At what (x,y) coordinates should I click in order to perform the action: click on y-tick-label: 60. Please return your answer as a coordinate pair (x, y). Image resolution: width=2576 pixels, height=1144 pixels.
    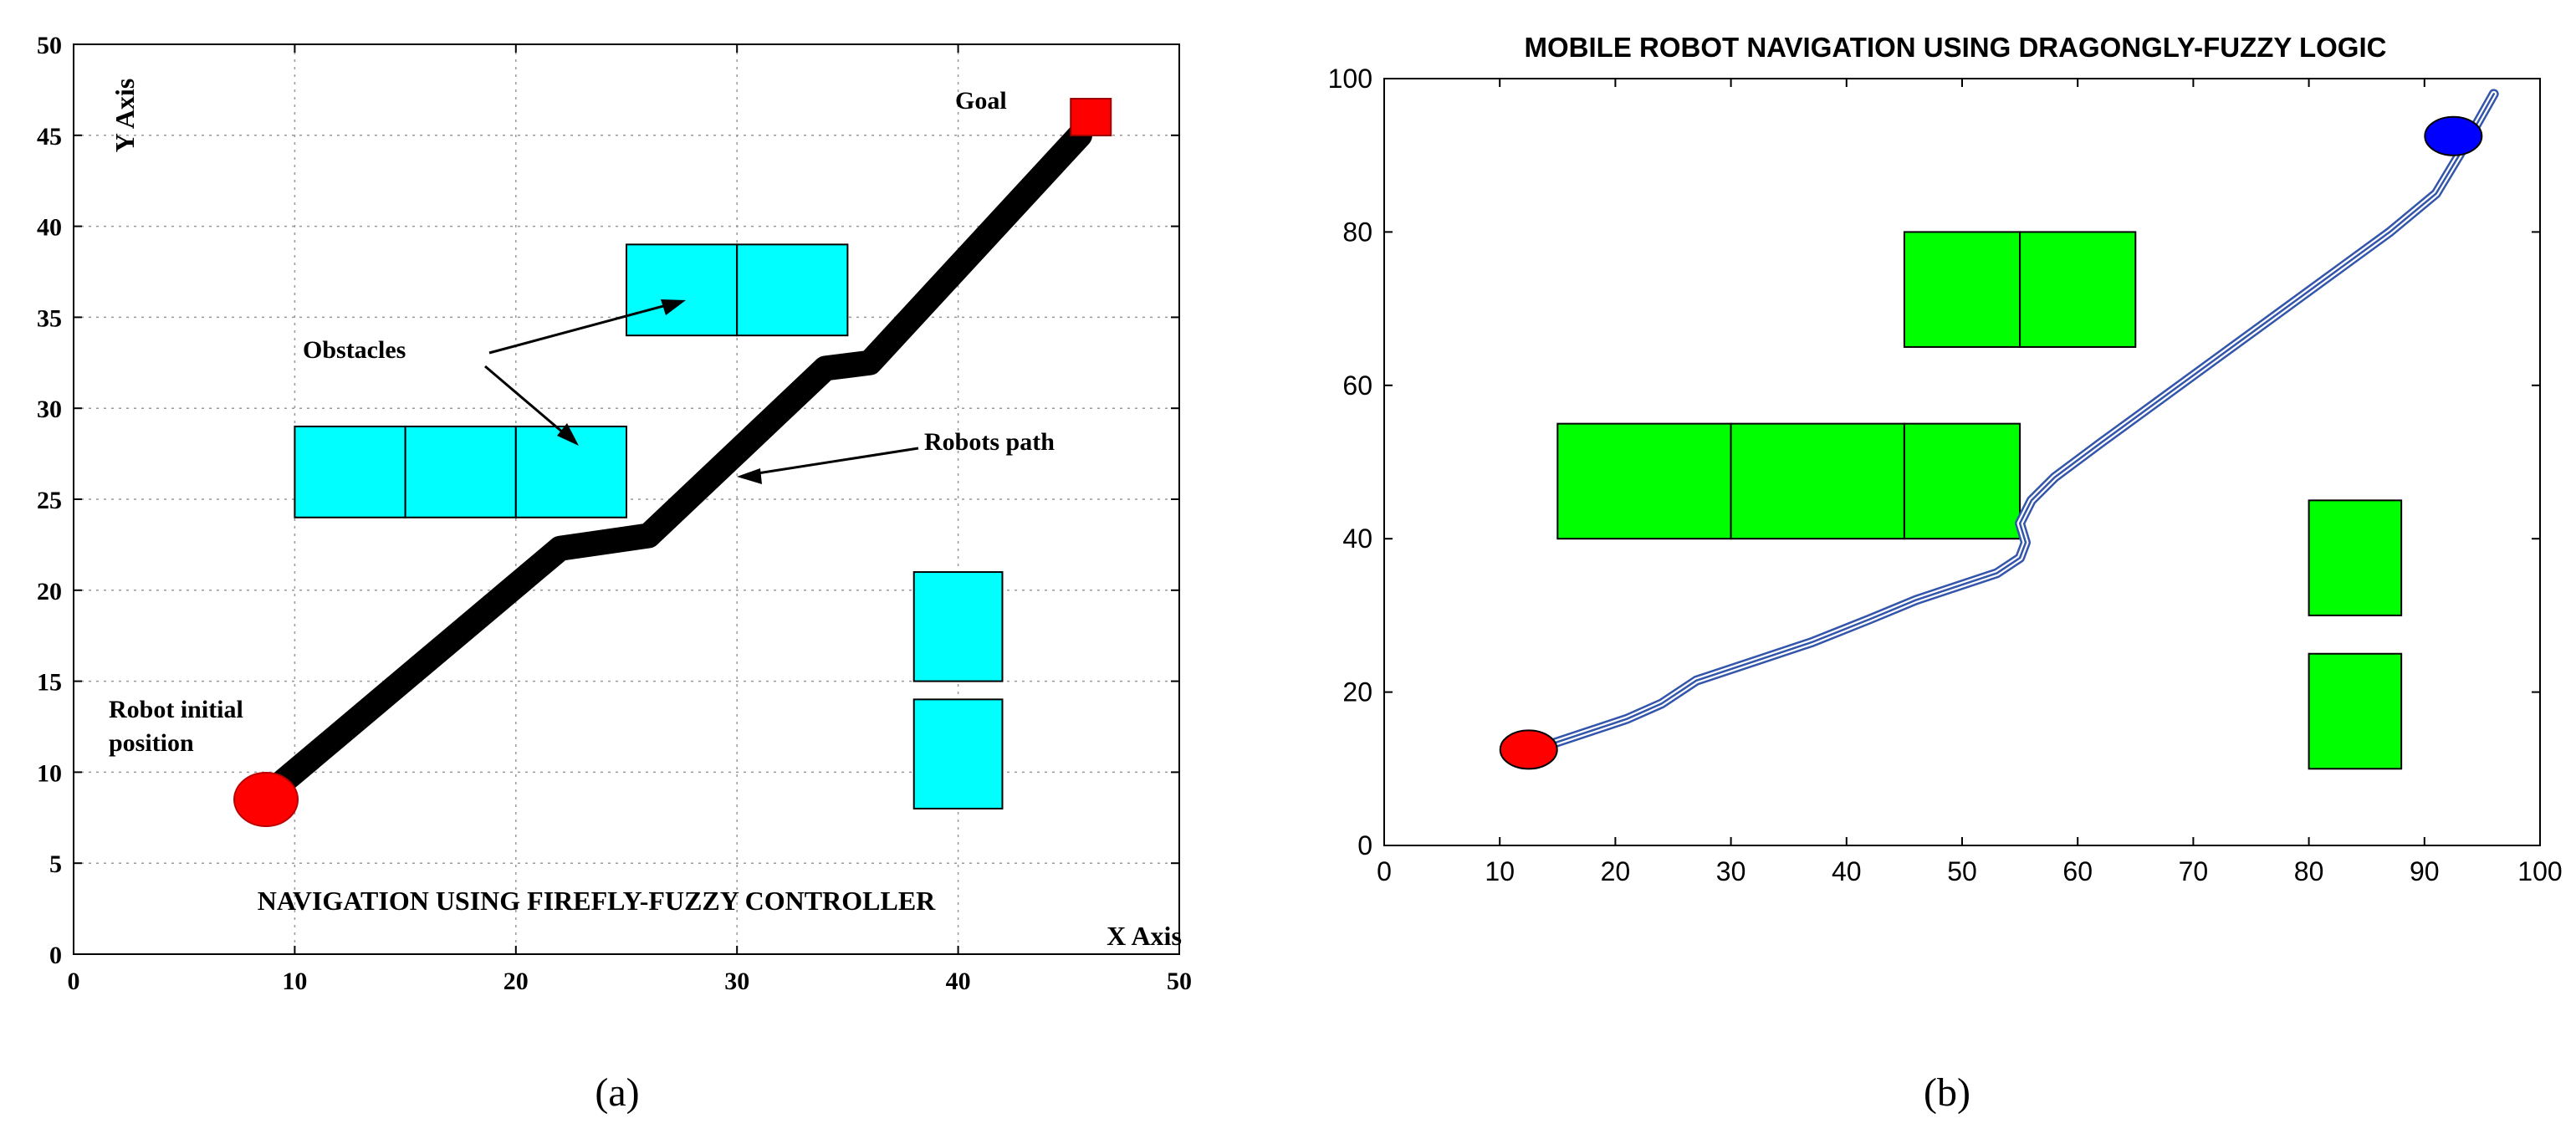
    Looking at the image, I should click on (1357, 385).